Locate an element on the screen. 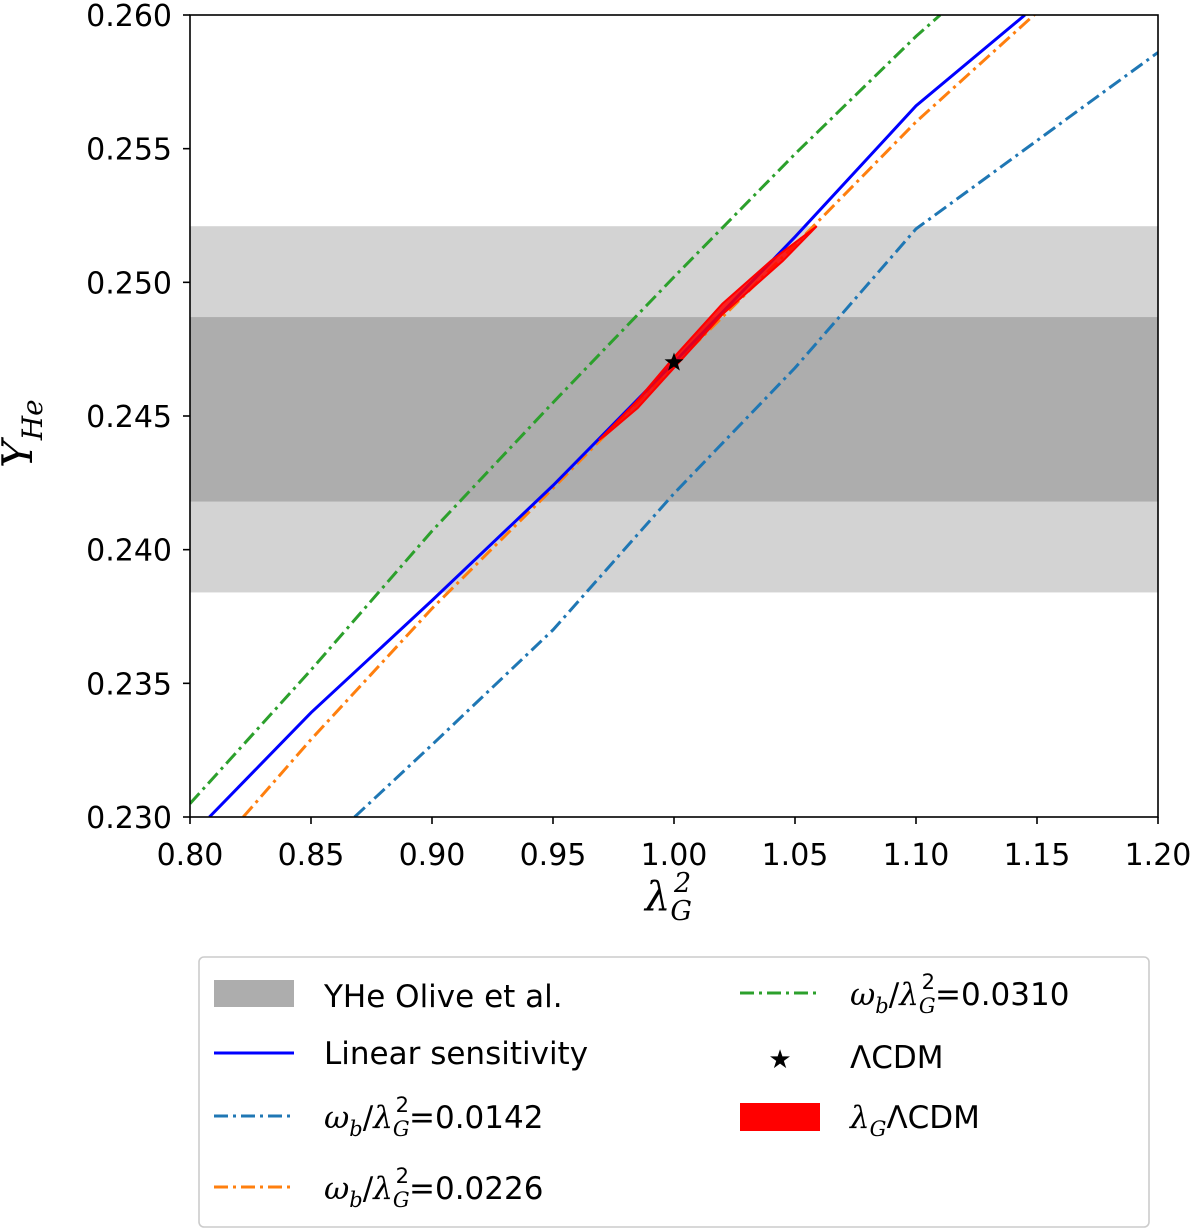 This screenshot has width=1200, height=1232. legend-value-wb0310: =0.0310 is located at coordinates (1002, 995).